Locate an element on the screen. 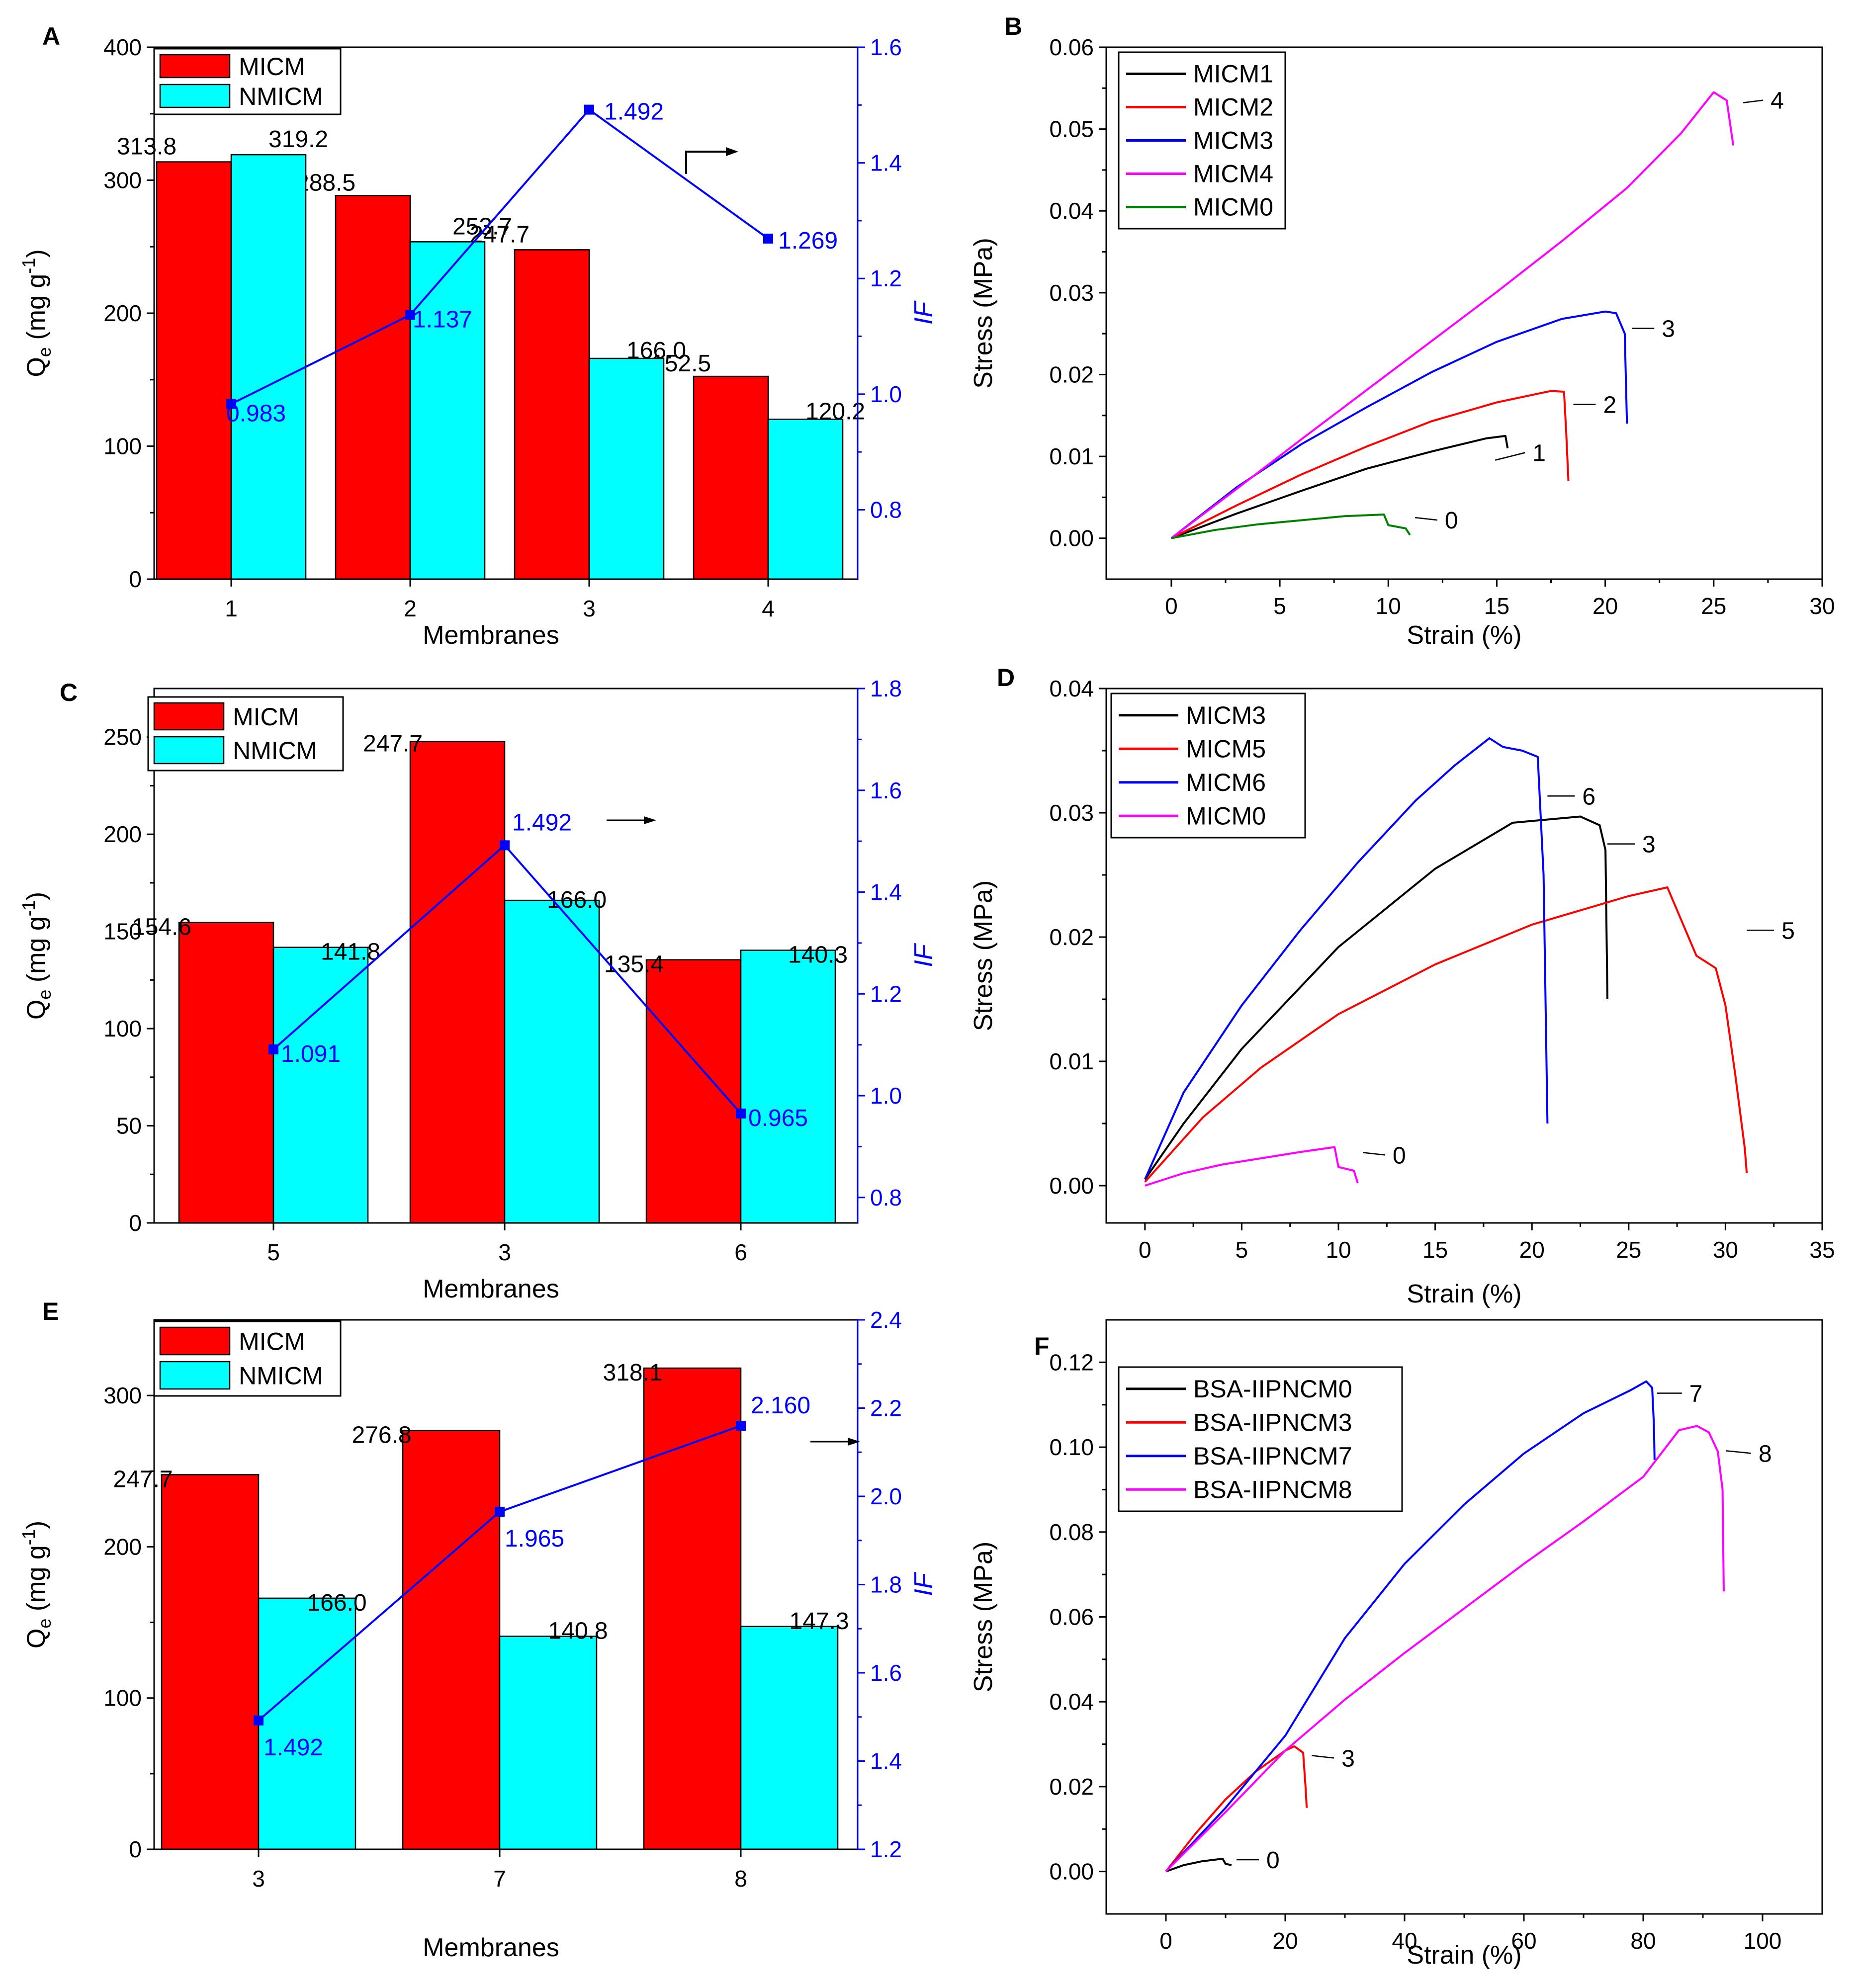 This screenshot has width=1858, height=1988. bar-value-E-MICM-3: 247.7 is located at coordinates (143, 1479).